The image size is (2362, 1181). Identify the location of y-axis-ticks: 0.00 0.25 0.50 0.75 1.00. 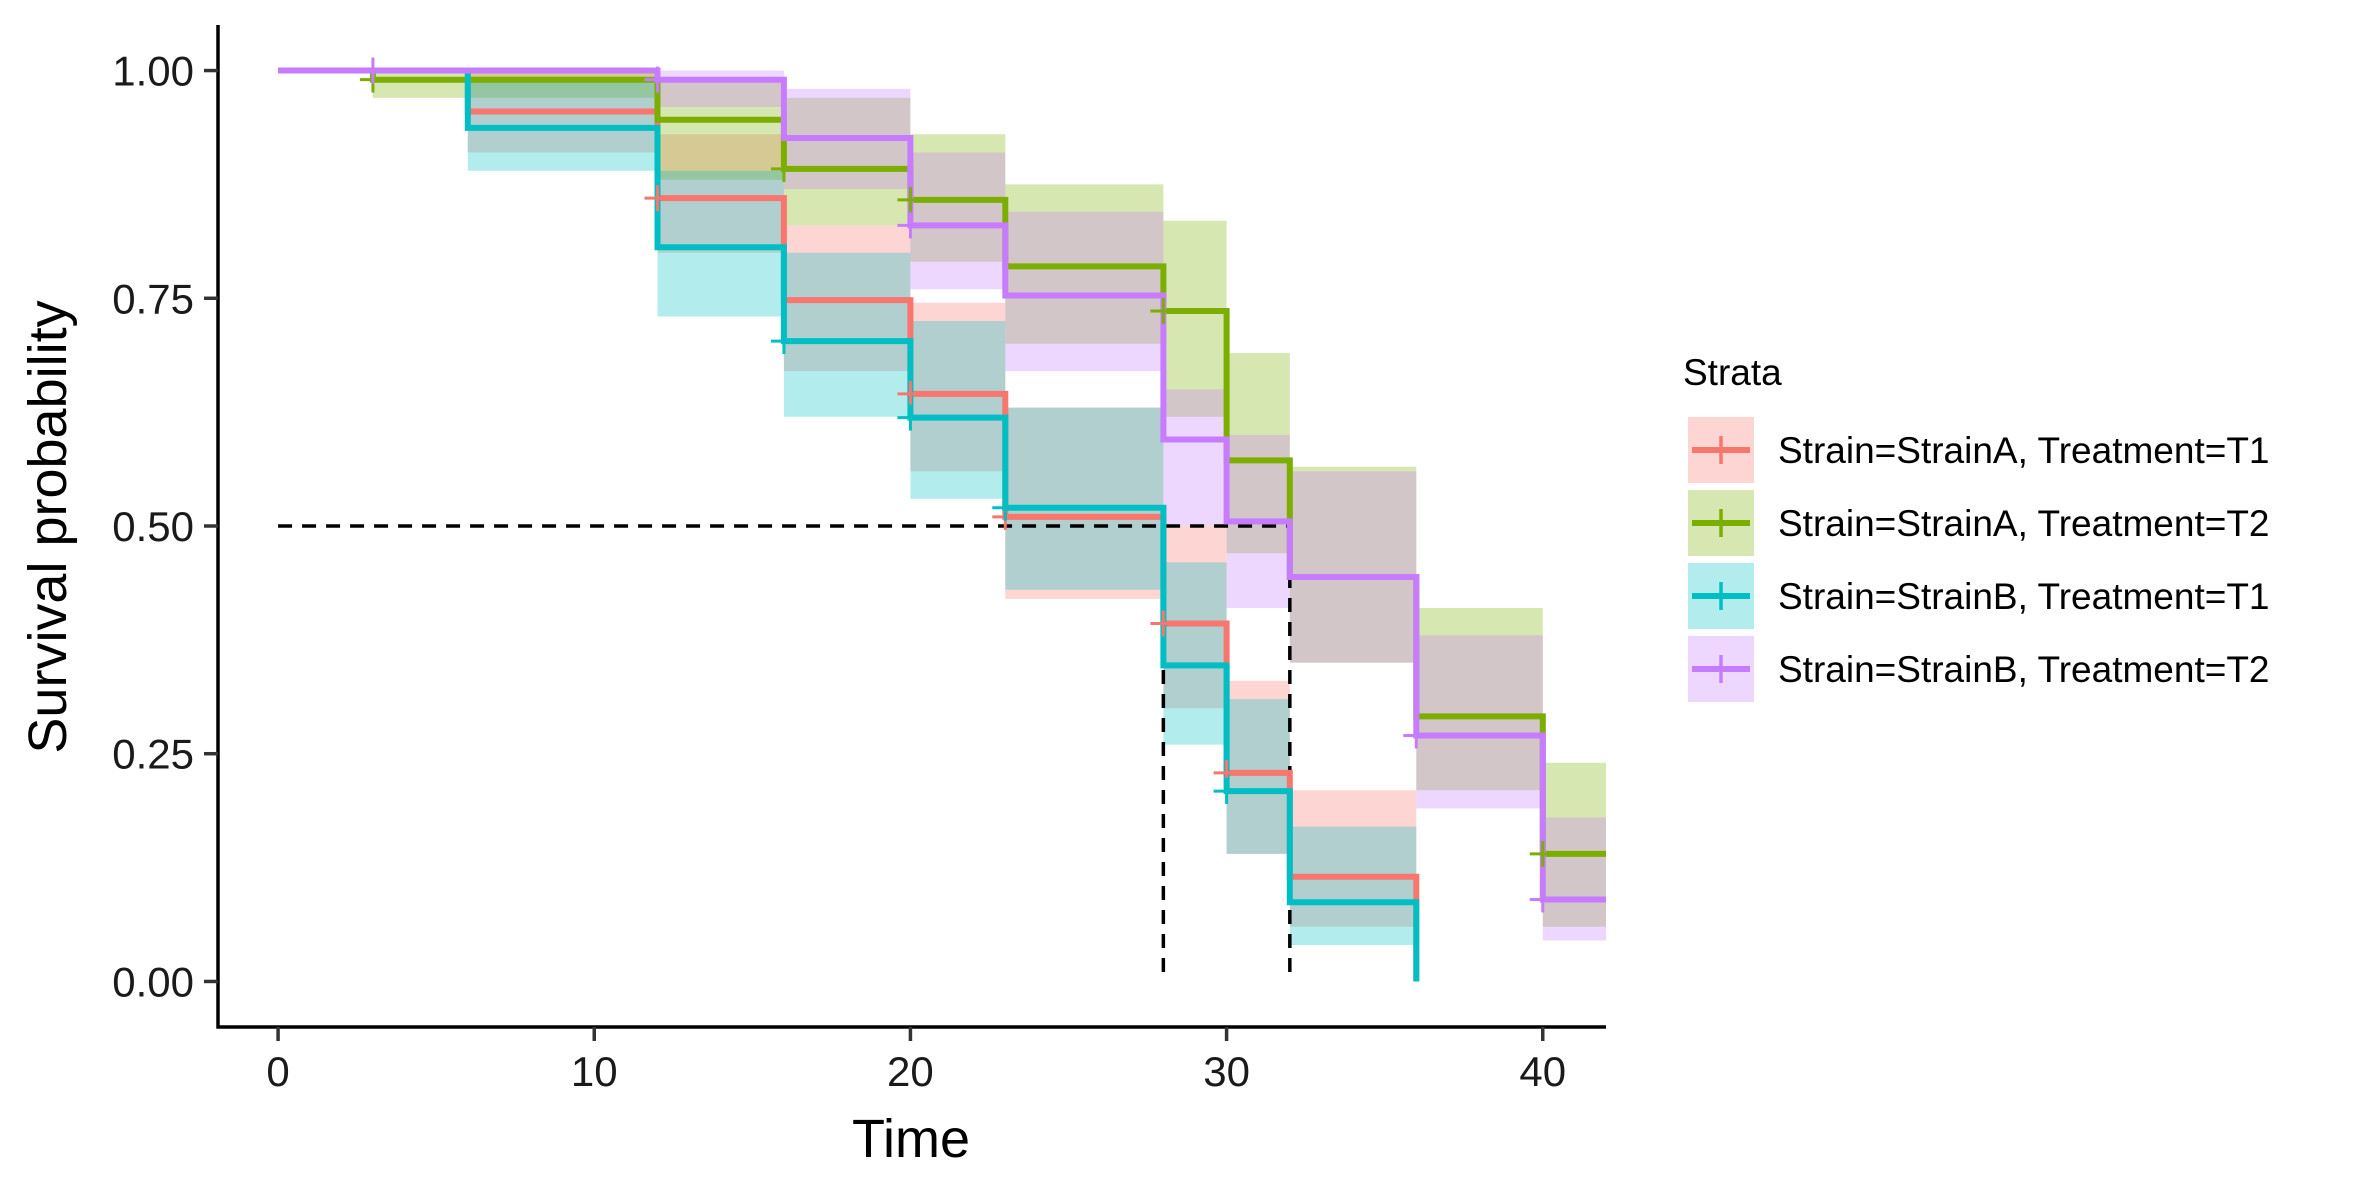
(165, 526).